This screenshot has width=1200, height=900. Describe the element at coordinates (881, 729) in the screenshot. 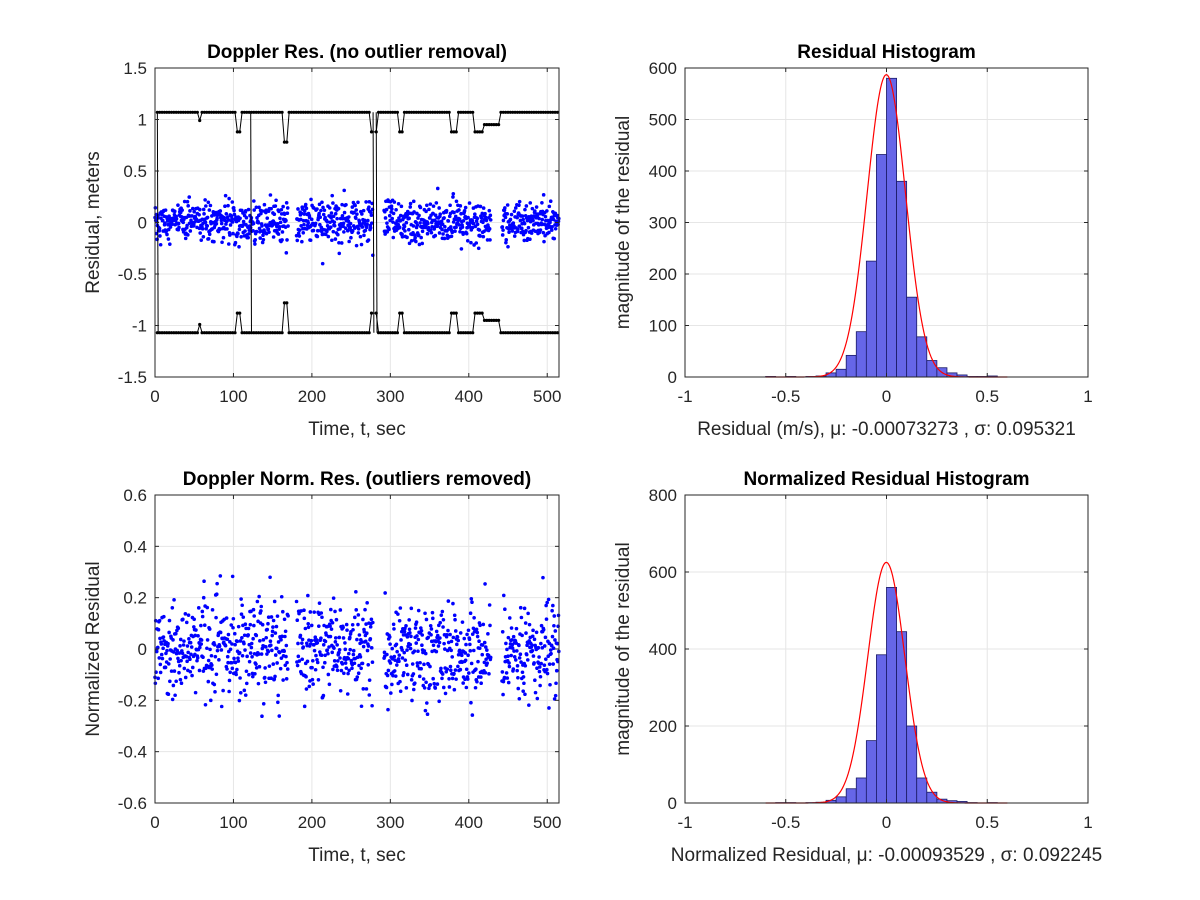

I see `histogram-bar` at that location.